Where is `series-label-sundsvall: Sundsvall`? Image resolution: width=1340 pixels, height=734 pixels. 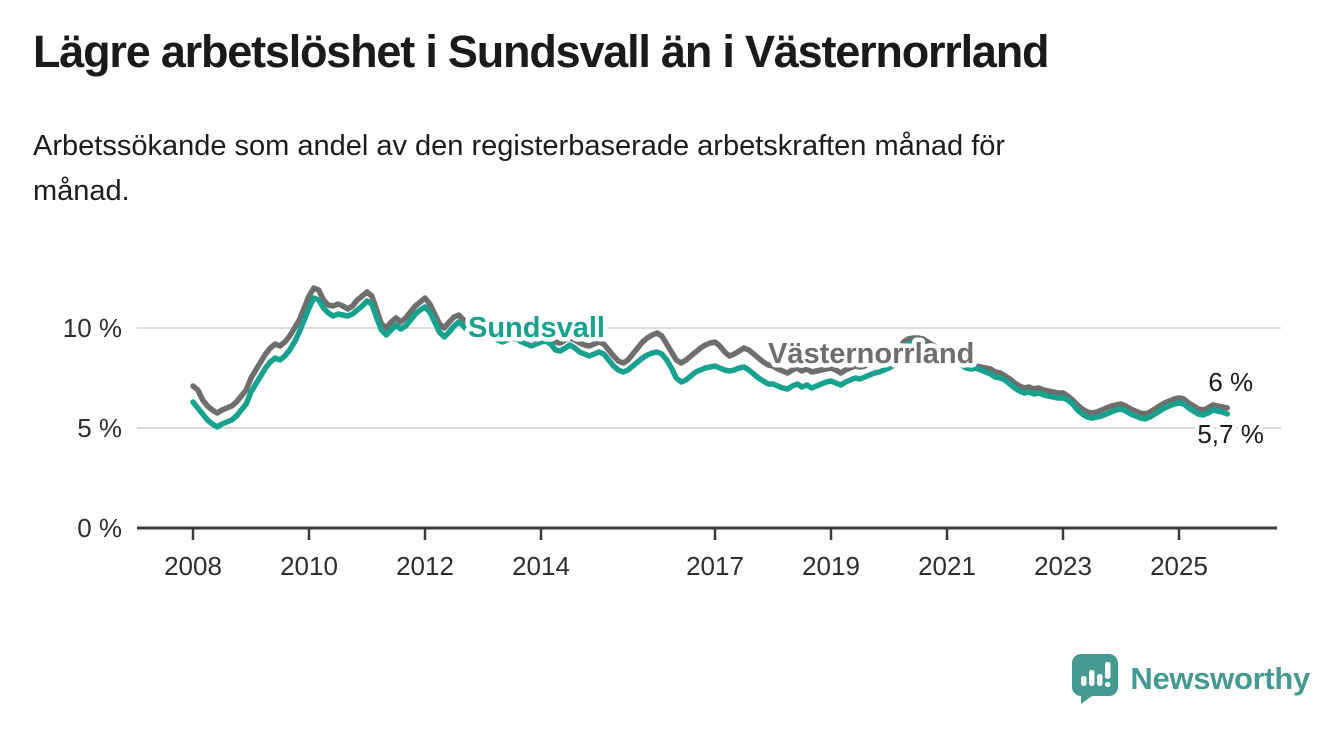
series-label-sundsvall: Sundsvall is located at coordinates (536, 328).